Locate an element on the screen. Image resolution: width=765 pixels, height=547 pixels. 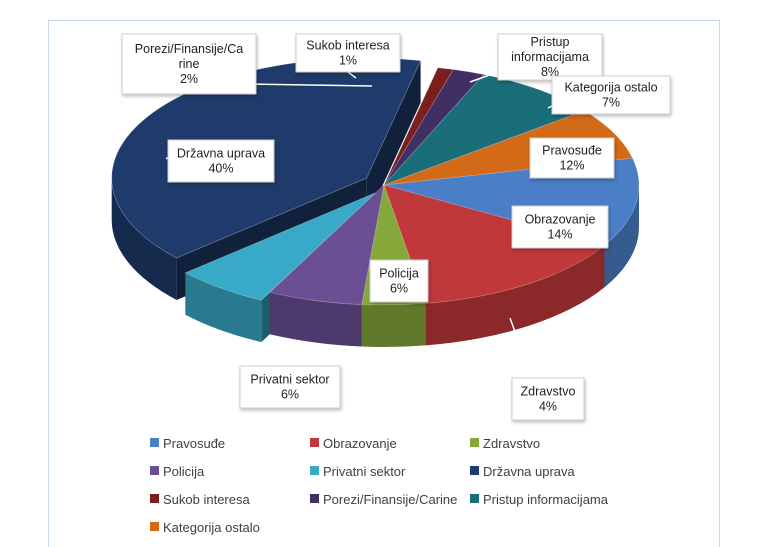
legend-item: Državna uprava is located at coordinates (522, 471).